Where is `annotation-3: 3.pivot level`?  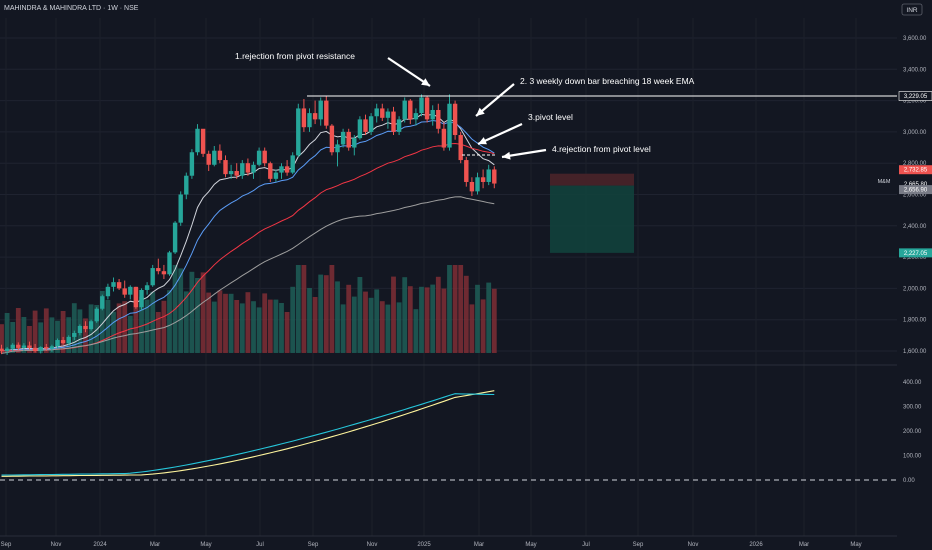
annotation-3: 3.pivot level is located at coordinates (550, 117).